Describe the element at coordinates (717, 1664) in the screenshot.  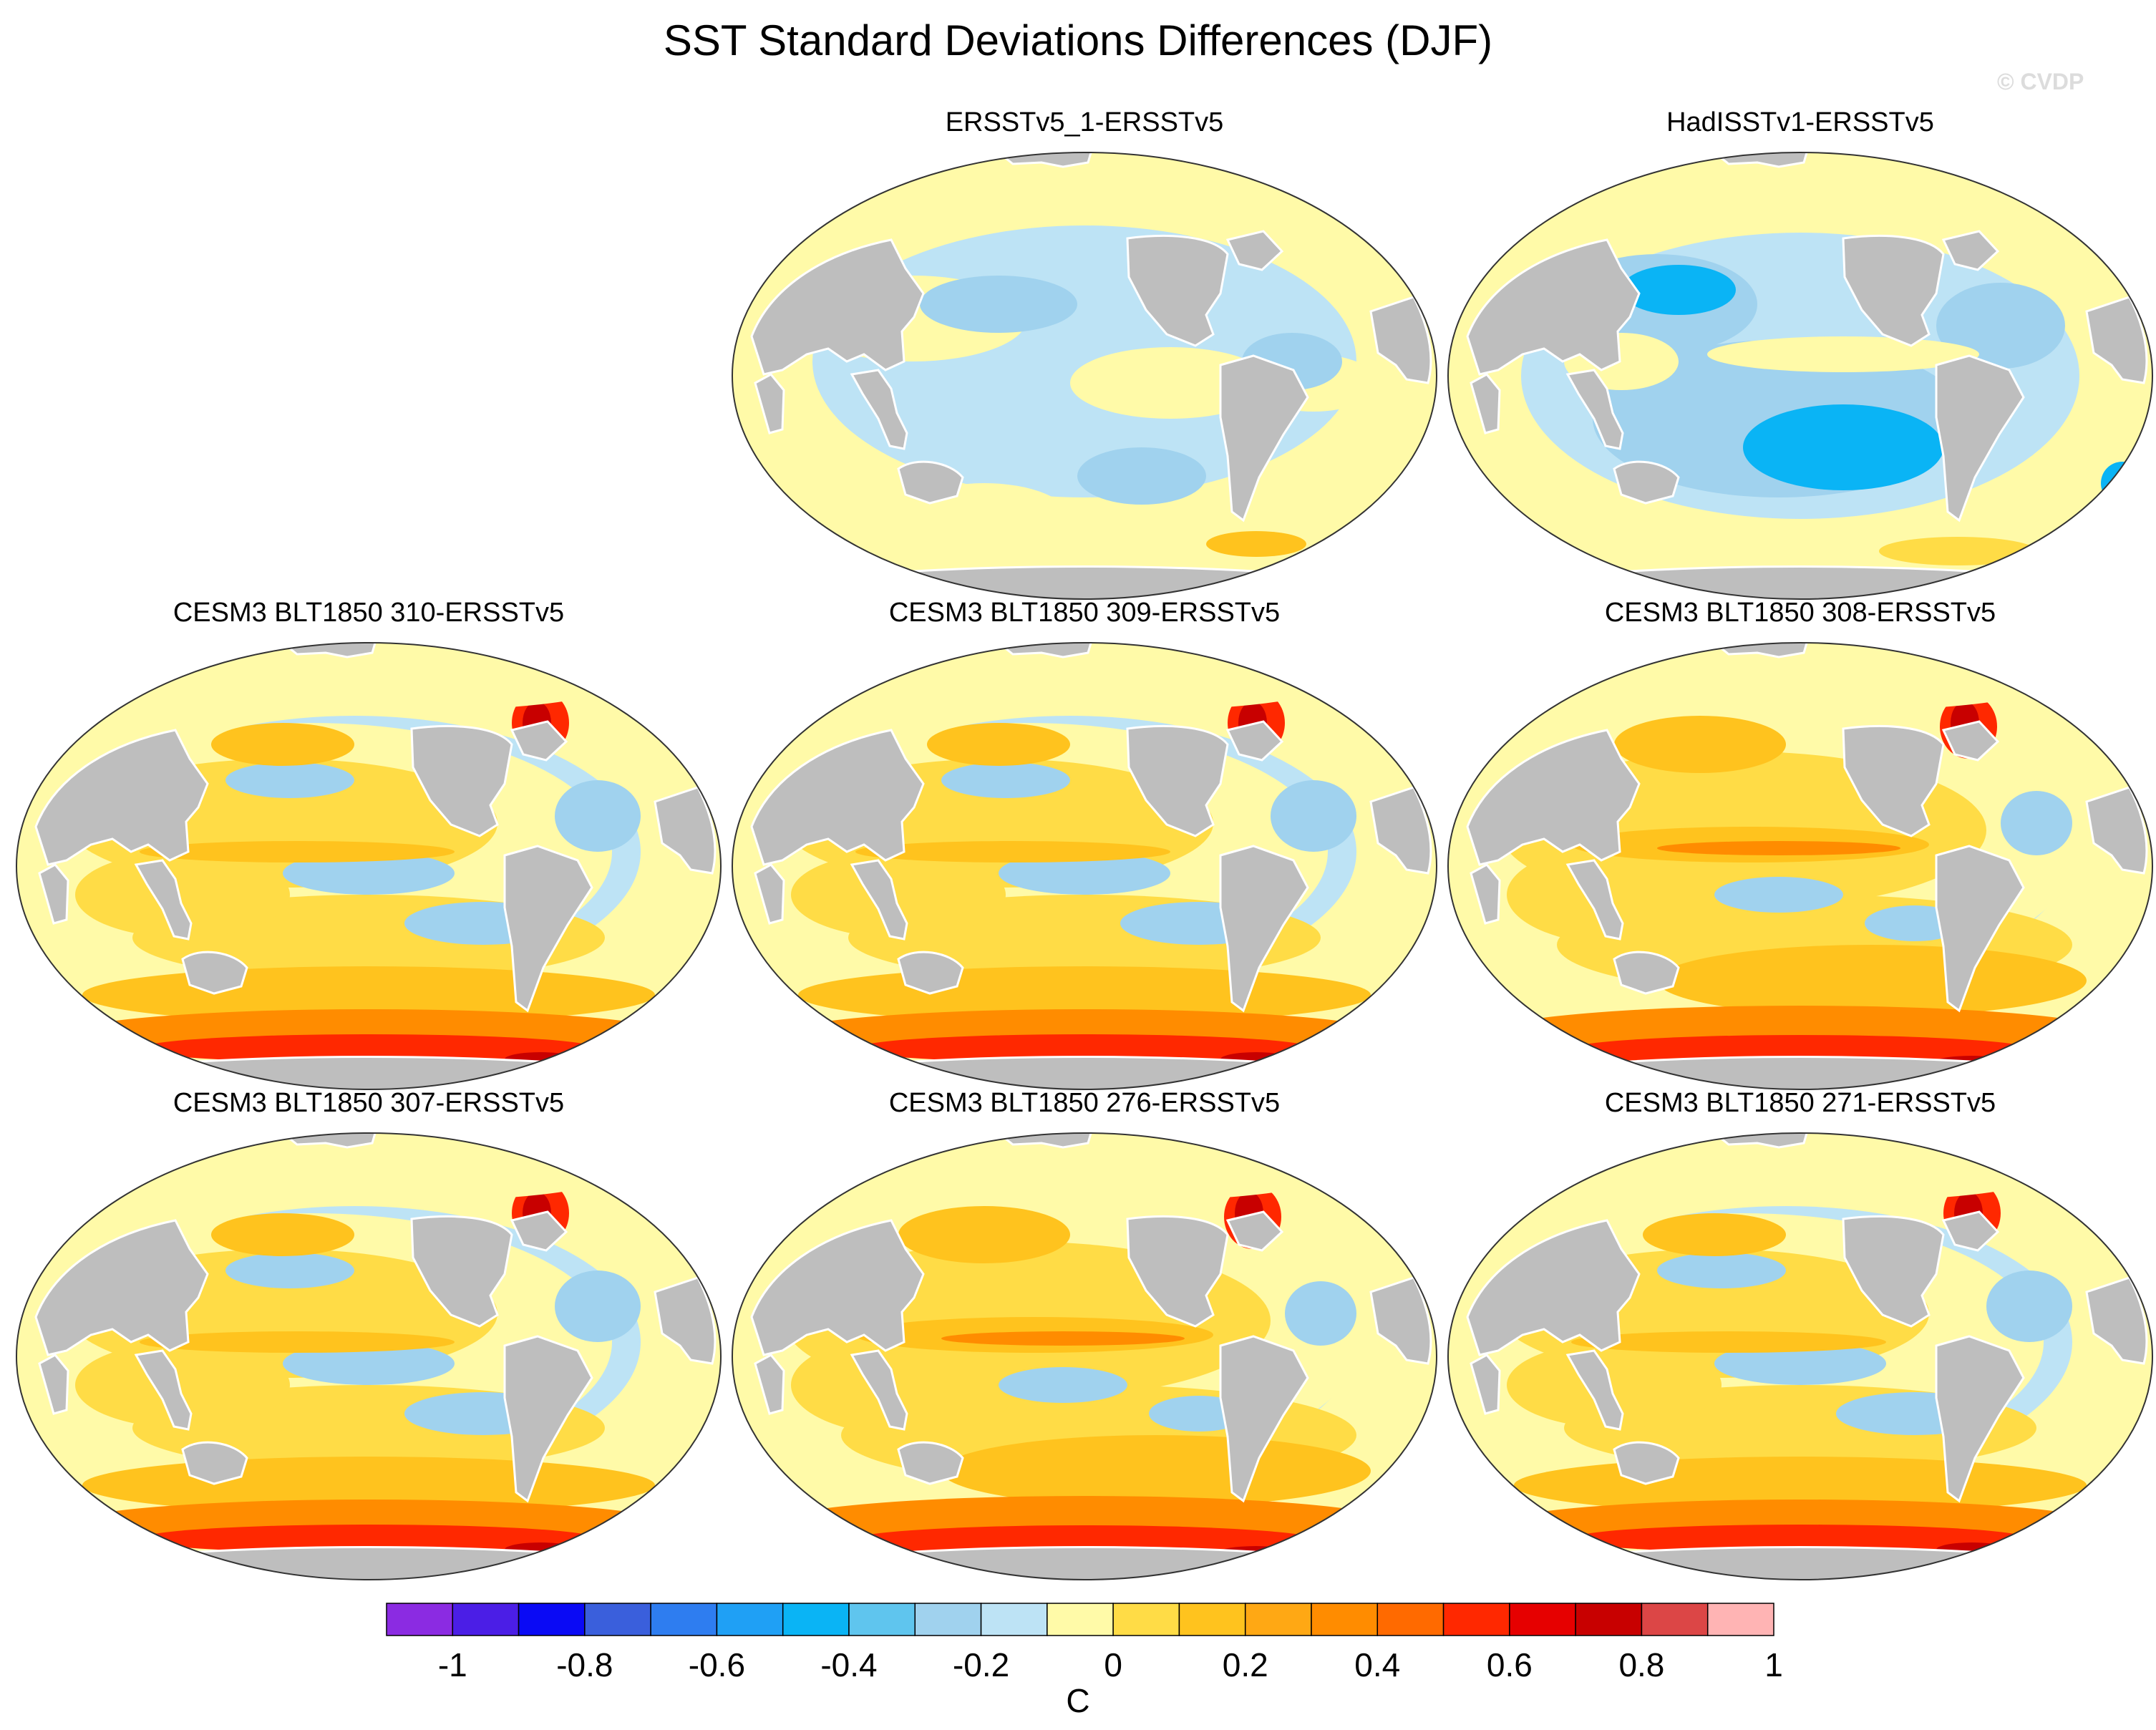
I see `colorbar-tick-label: -0.6` at that location.